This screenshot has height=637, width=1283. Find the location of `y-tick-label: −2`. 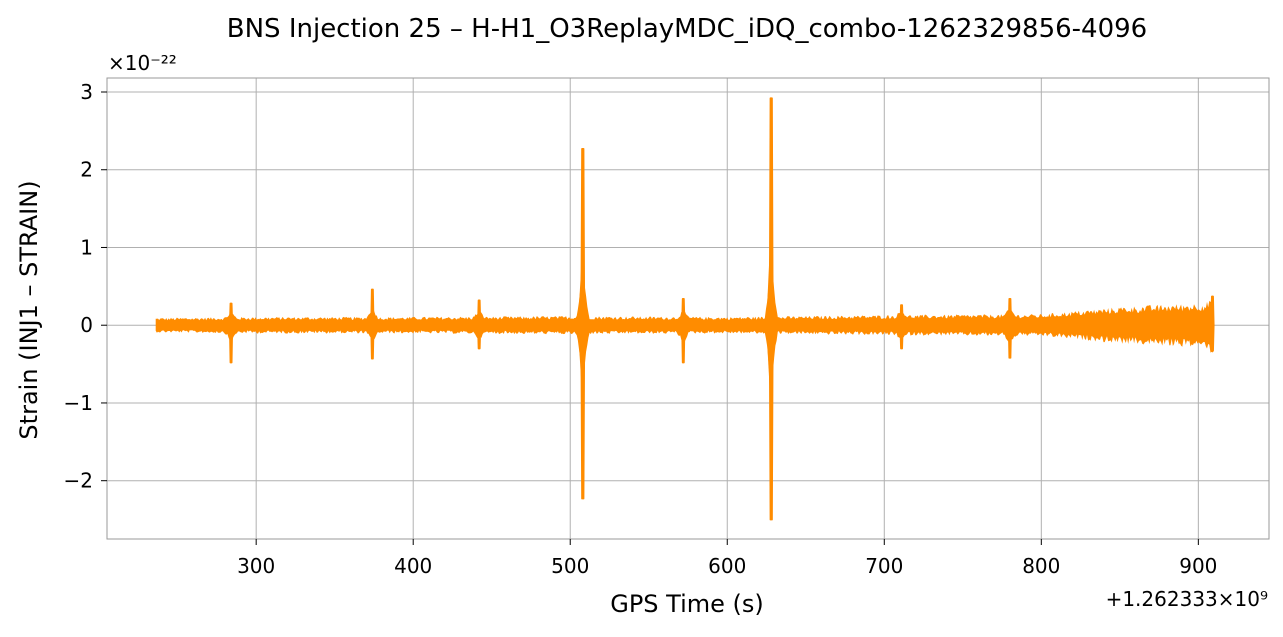

y-tick-label: −2 is located at coordinates (78, 481).